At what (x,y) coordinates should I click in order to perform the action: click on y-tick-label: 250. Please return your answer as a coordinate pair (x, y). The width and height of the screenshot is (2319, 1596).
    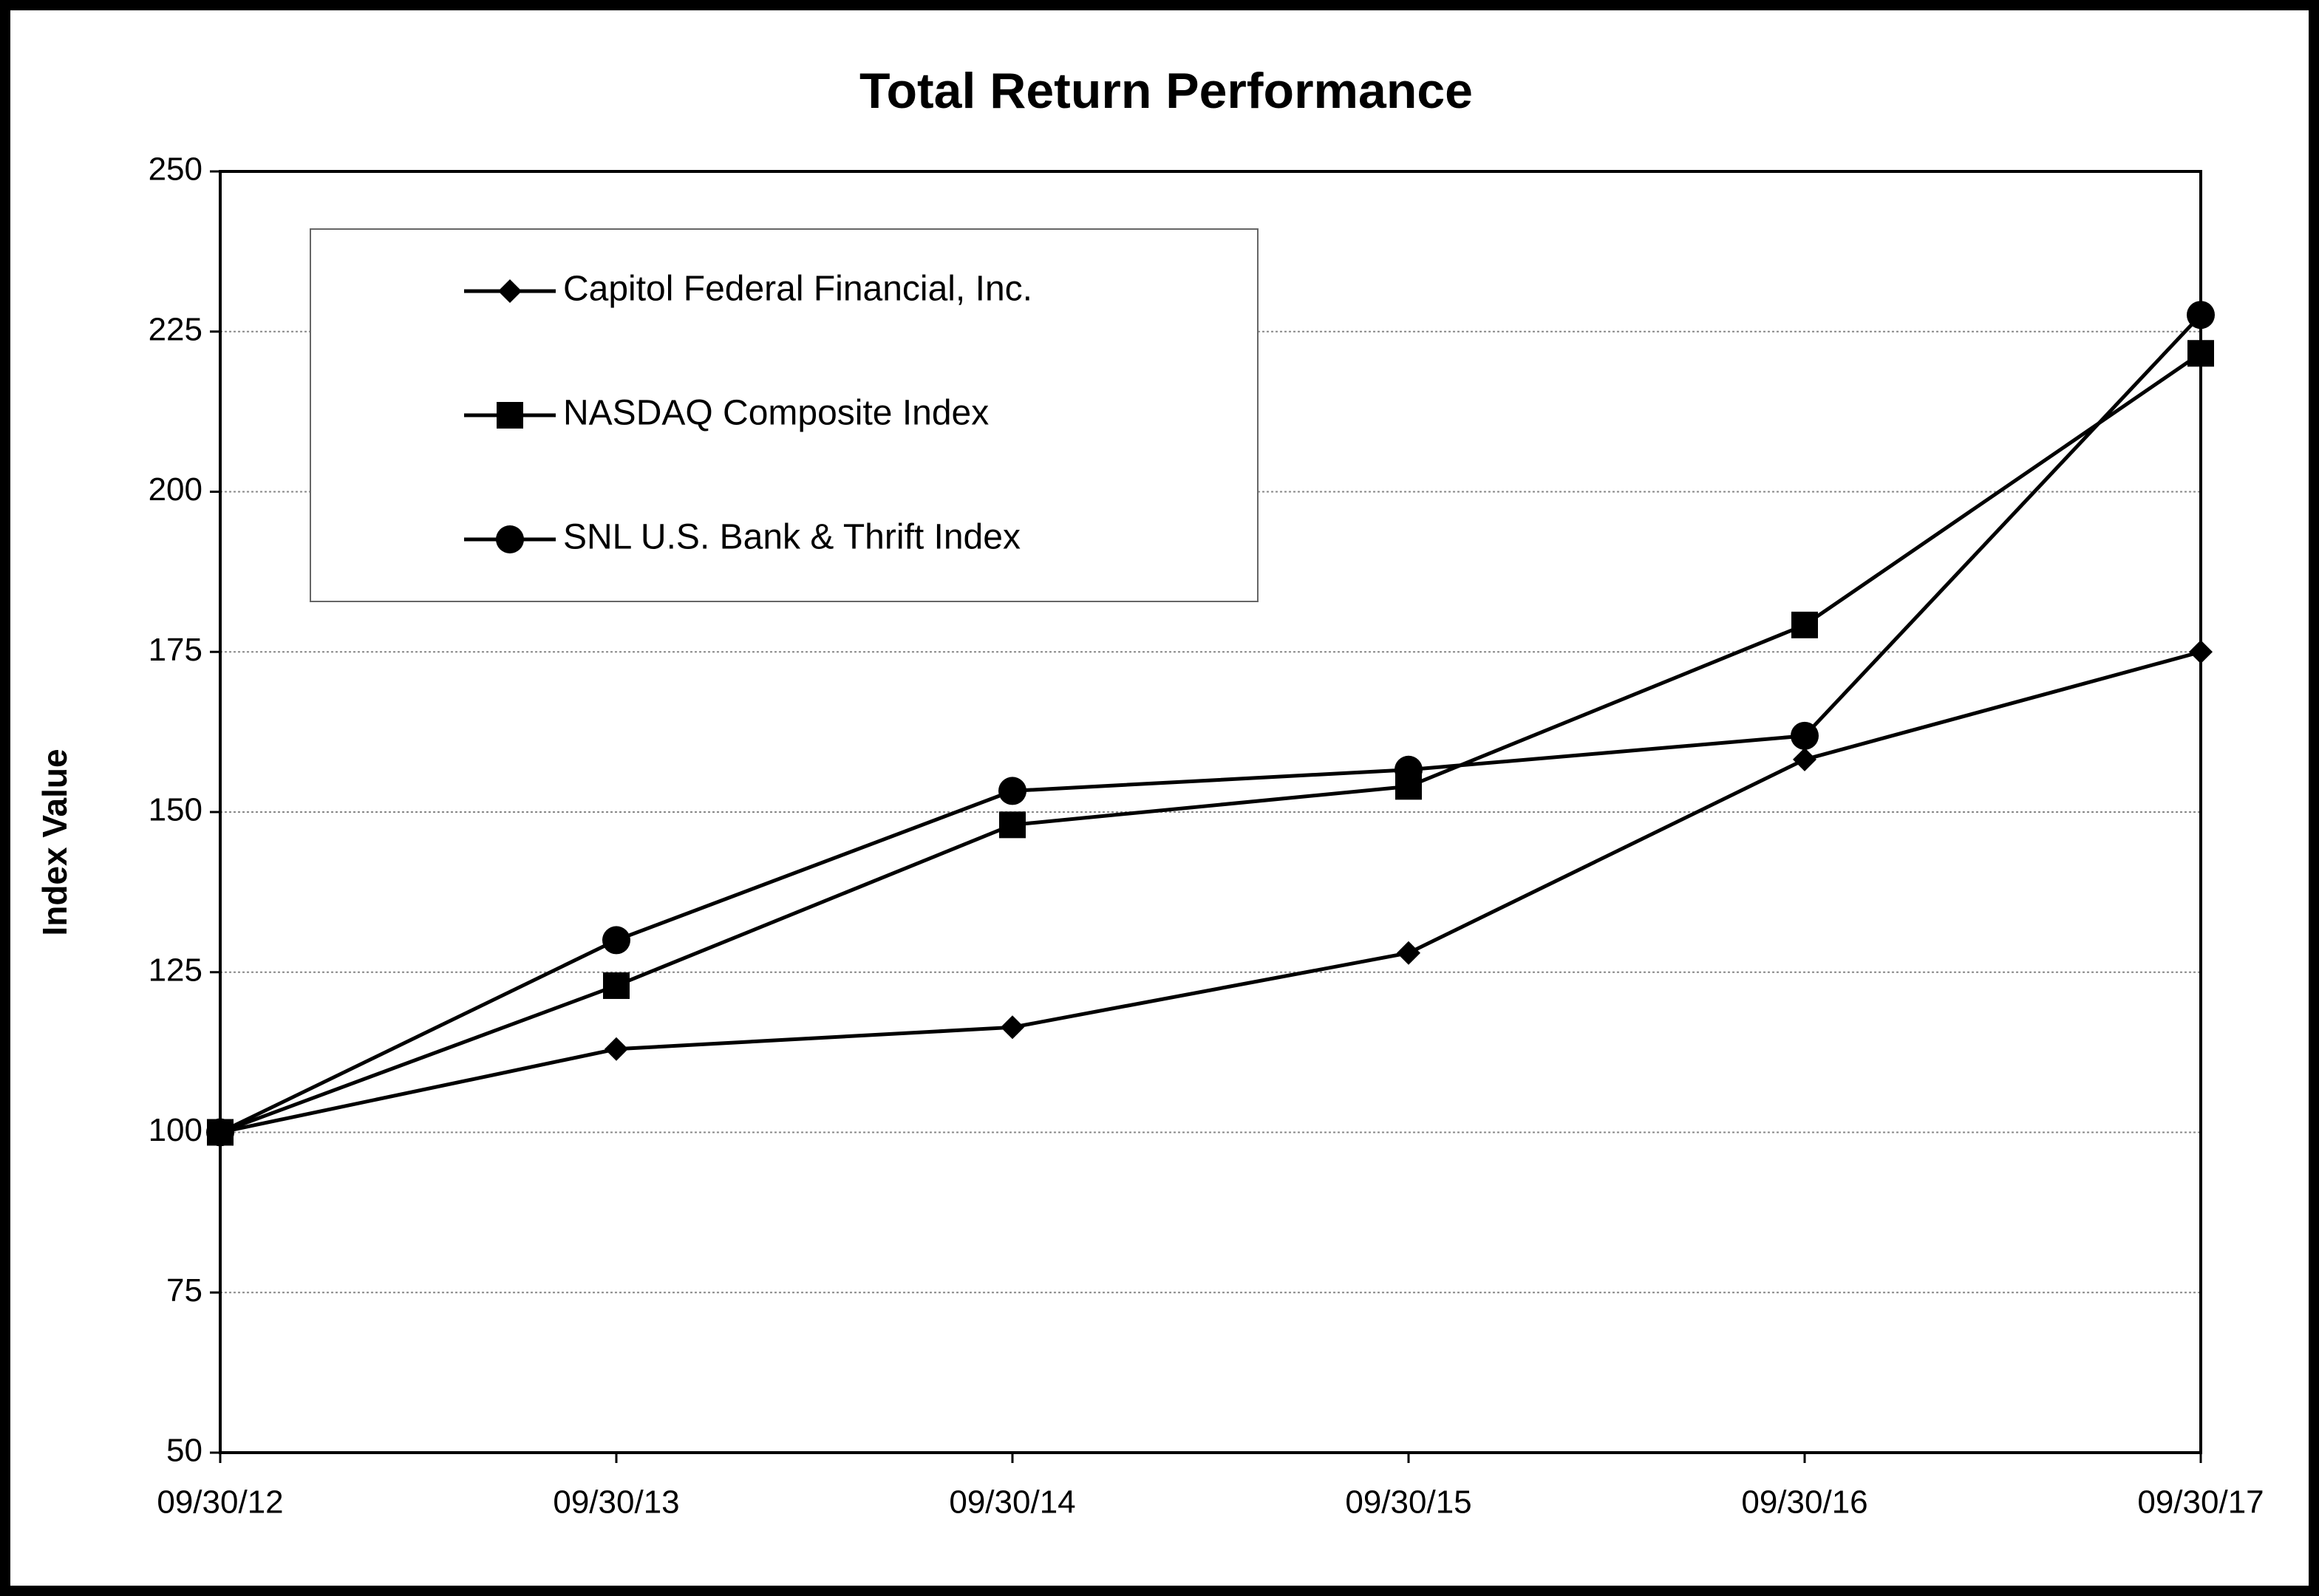
    Looking at the image, I should click on (175, 169).